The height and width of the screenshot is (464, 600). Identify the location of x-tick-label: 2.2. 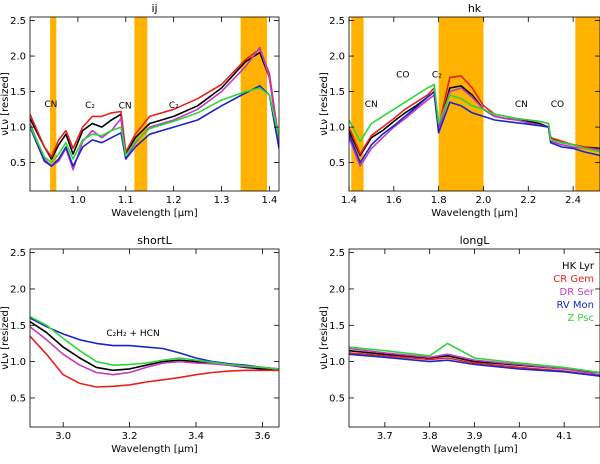
(528, 200).